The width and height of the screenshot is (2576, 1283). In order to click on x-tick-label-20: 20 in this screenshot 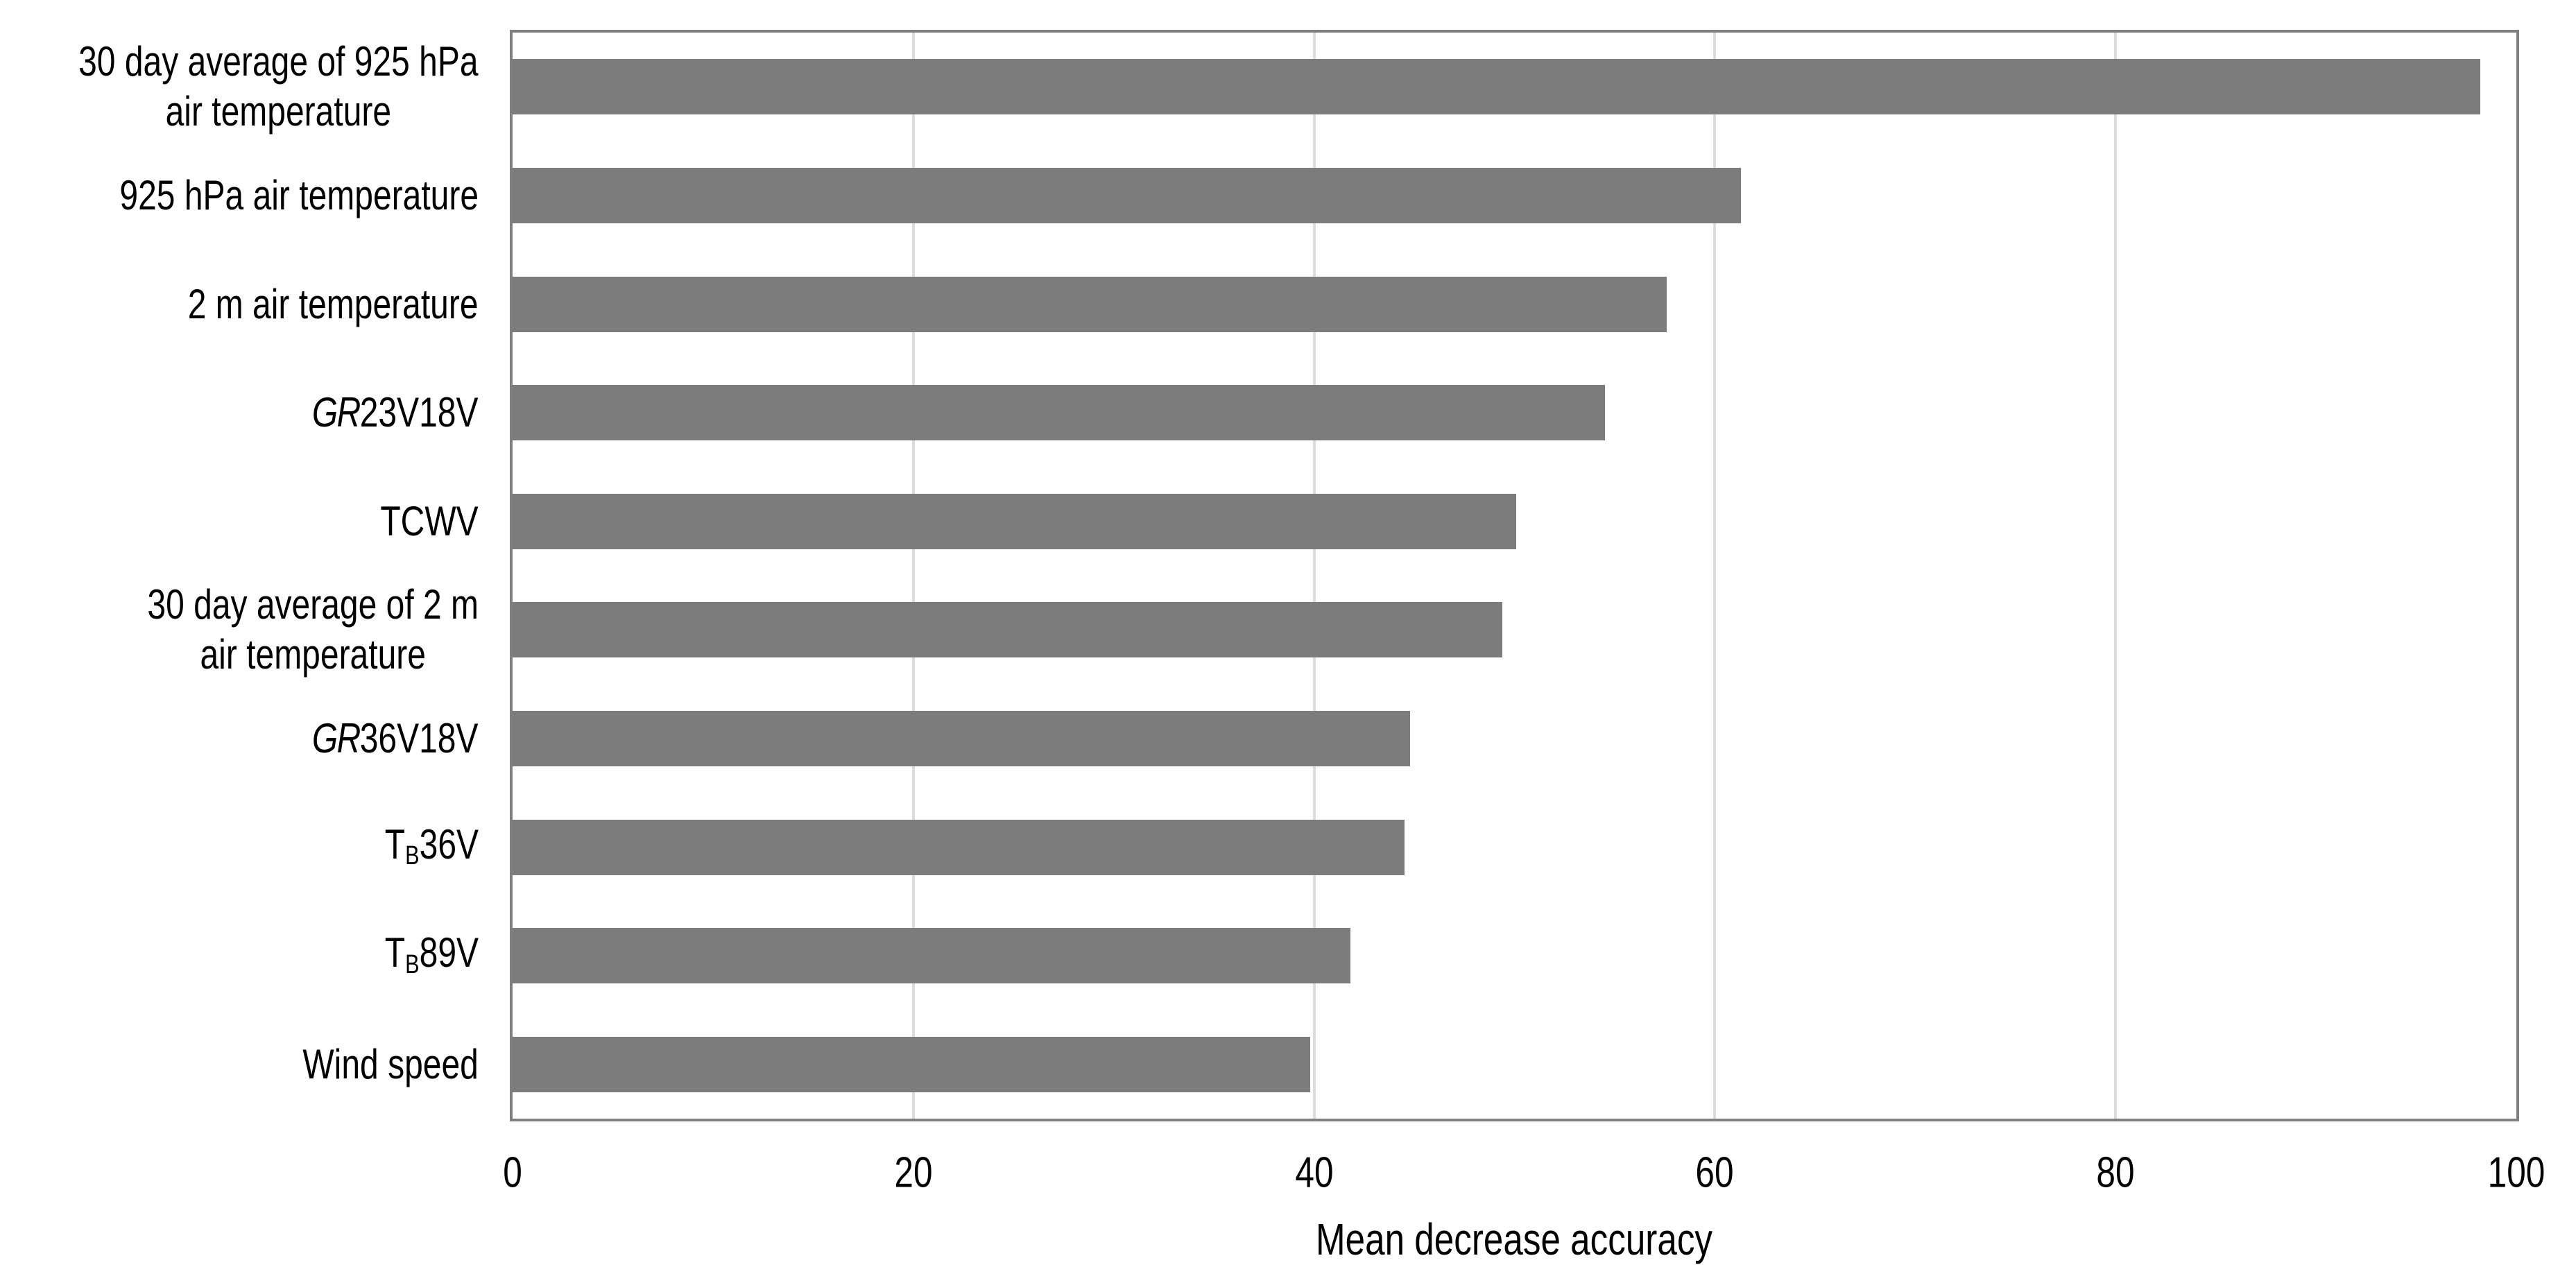, I will do `click(913, 1173)`.